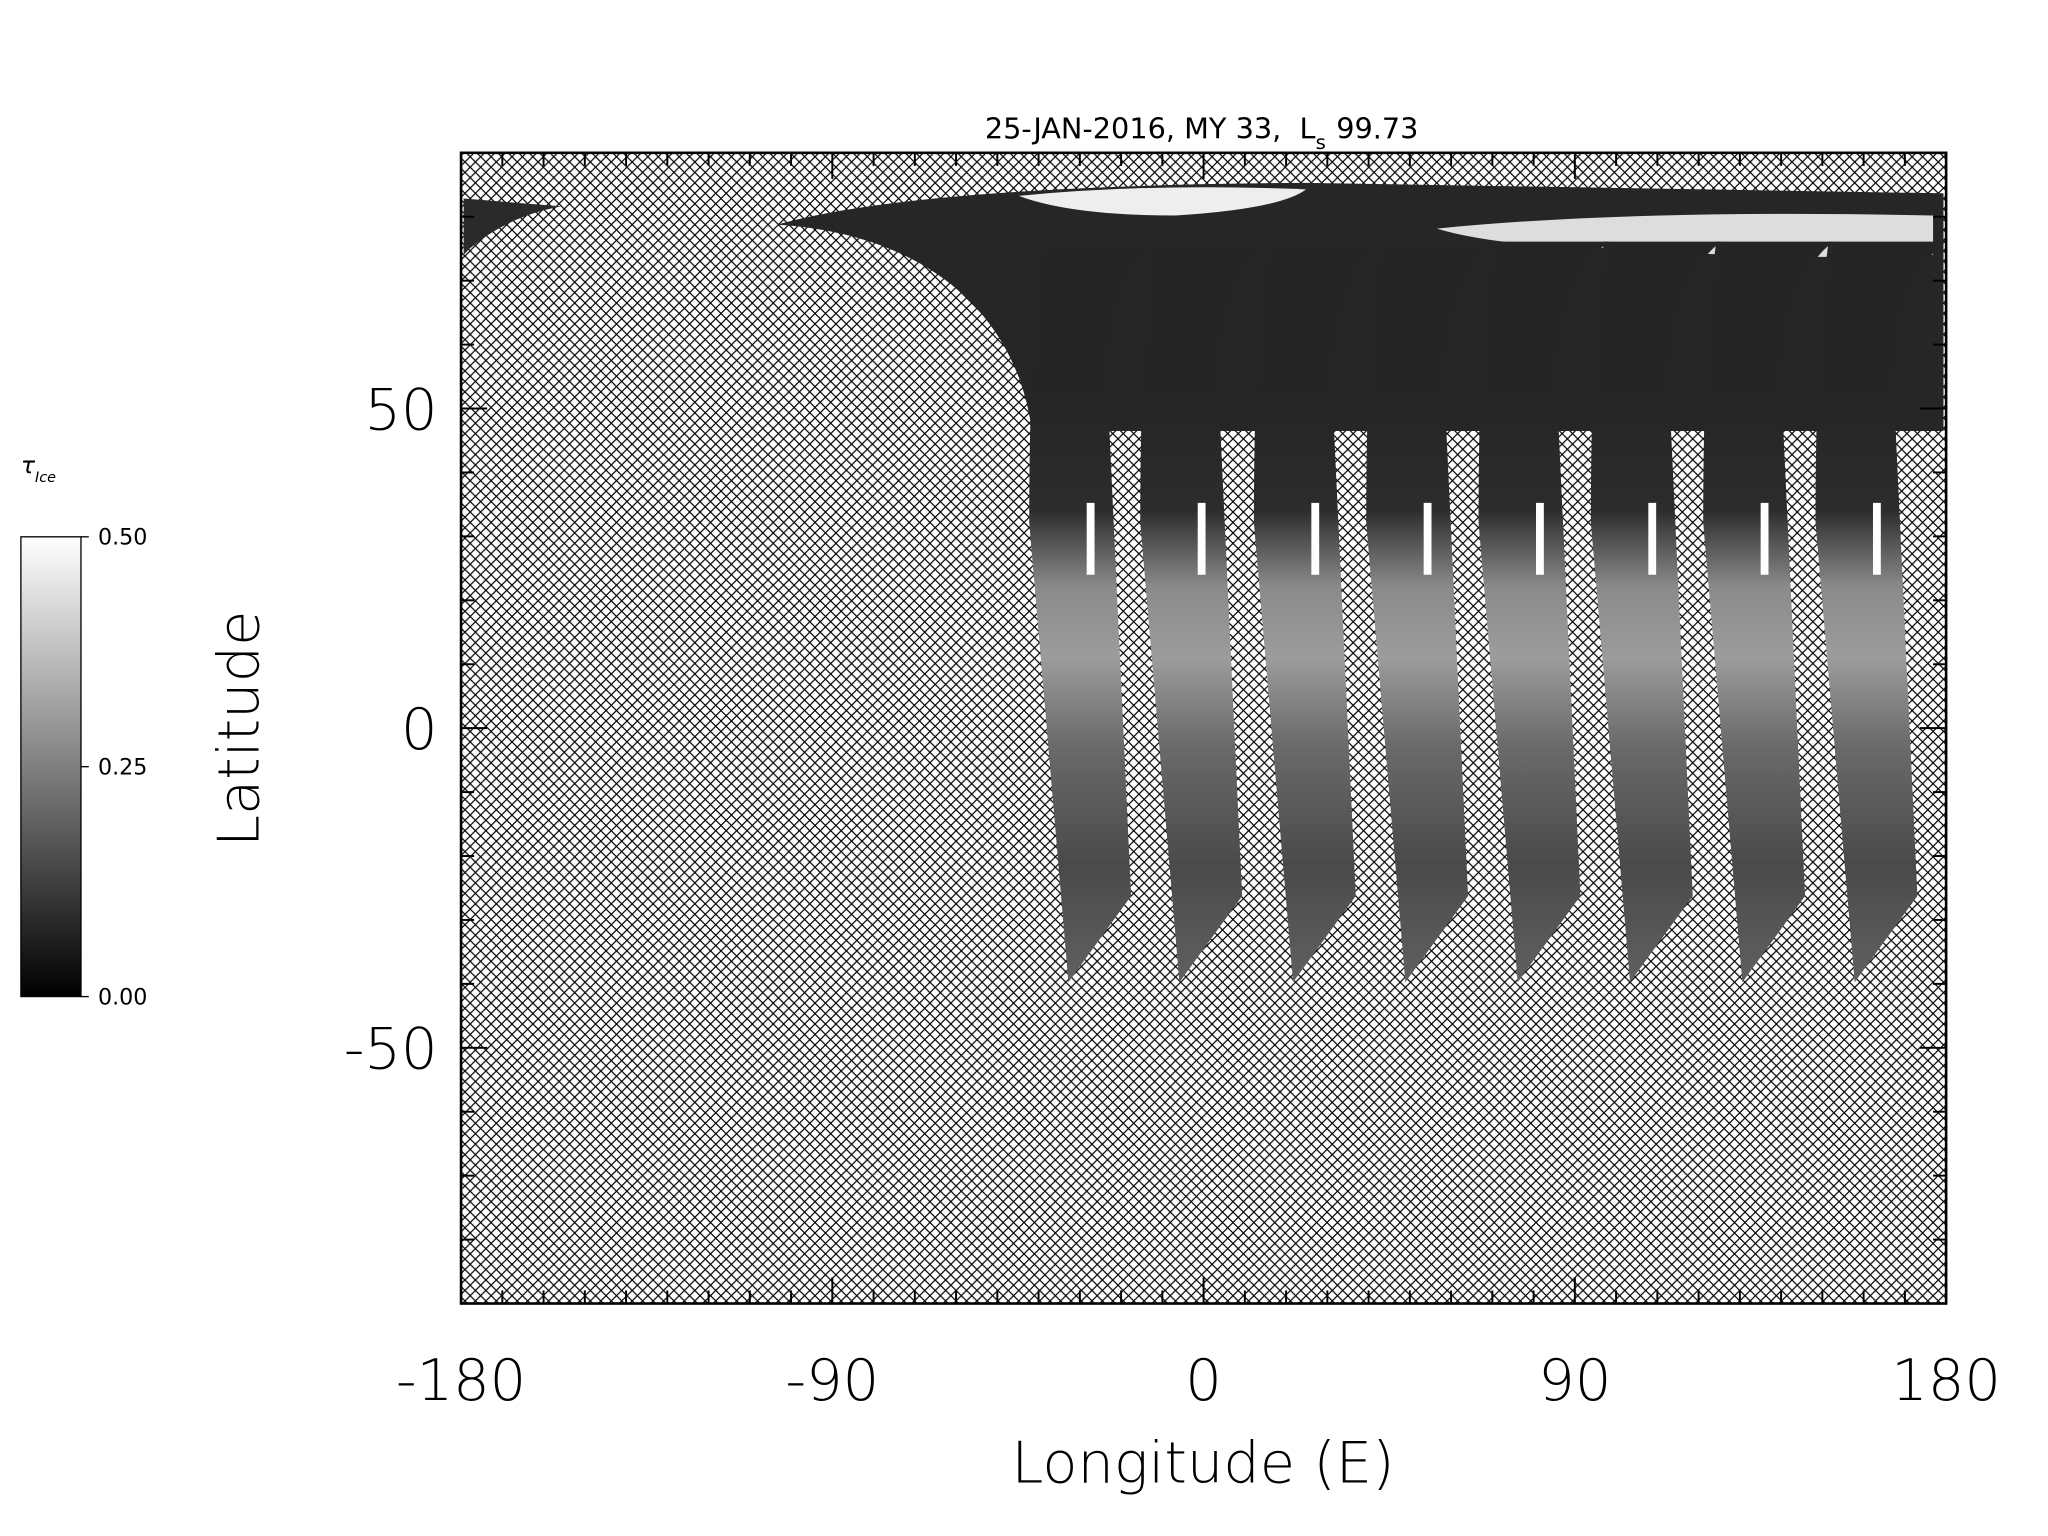 The image size is (2048, 1536). I want to click on colorbar, so click(51, 767).